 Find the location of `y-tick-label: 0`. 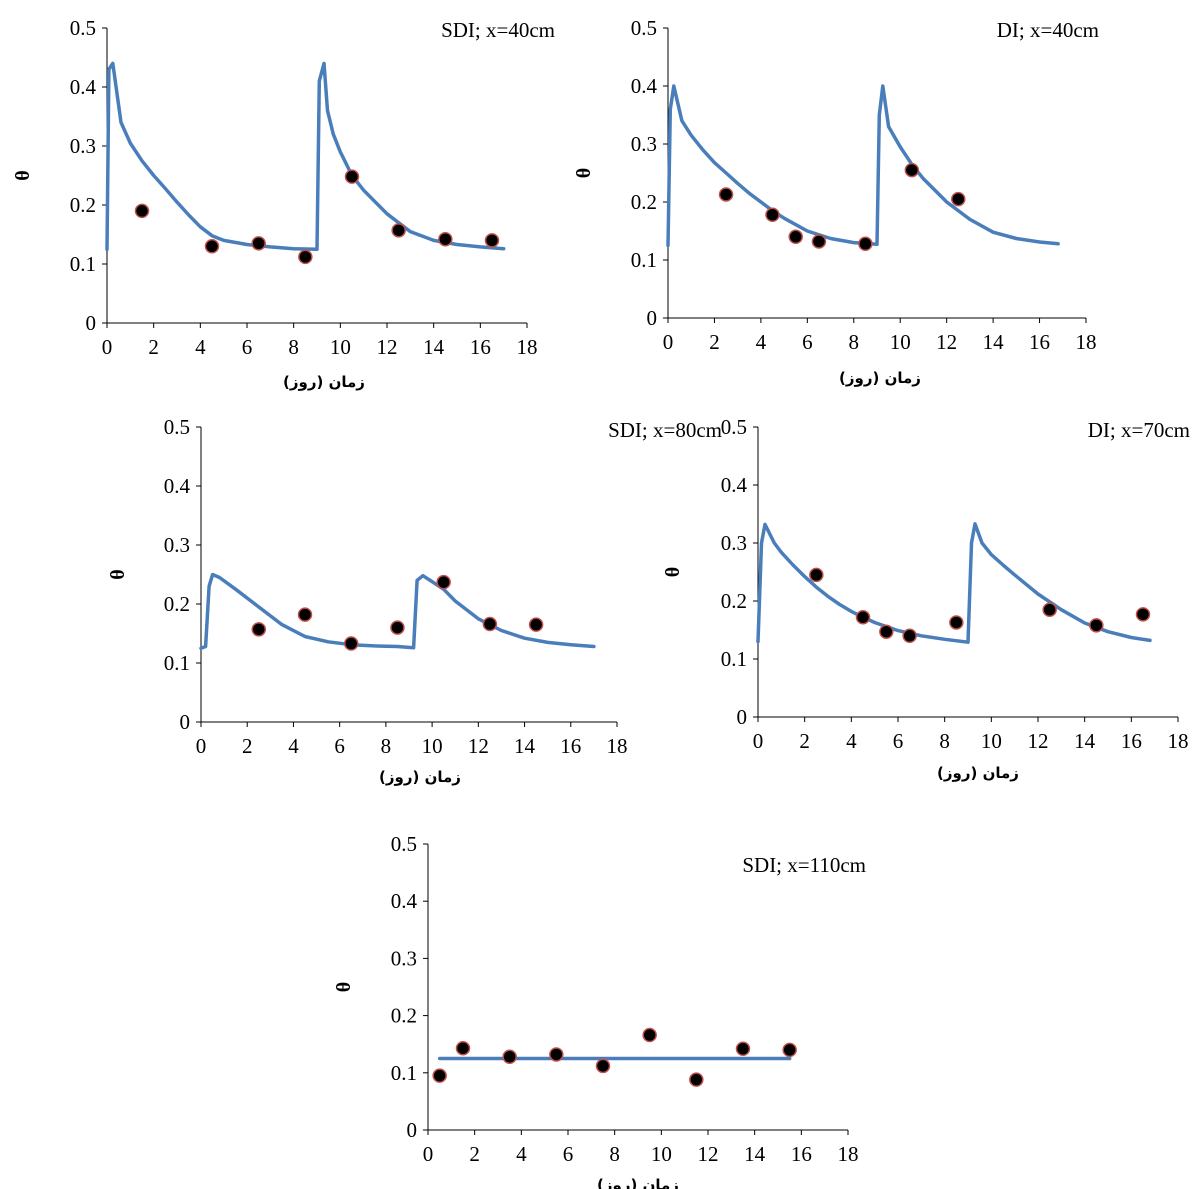

y-tick-label: 0 is located at coordinates (91, 323).